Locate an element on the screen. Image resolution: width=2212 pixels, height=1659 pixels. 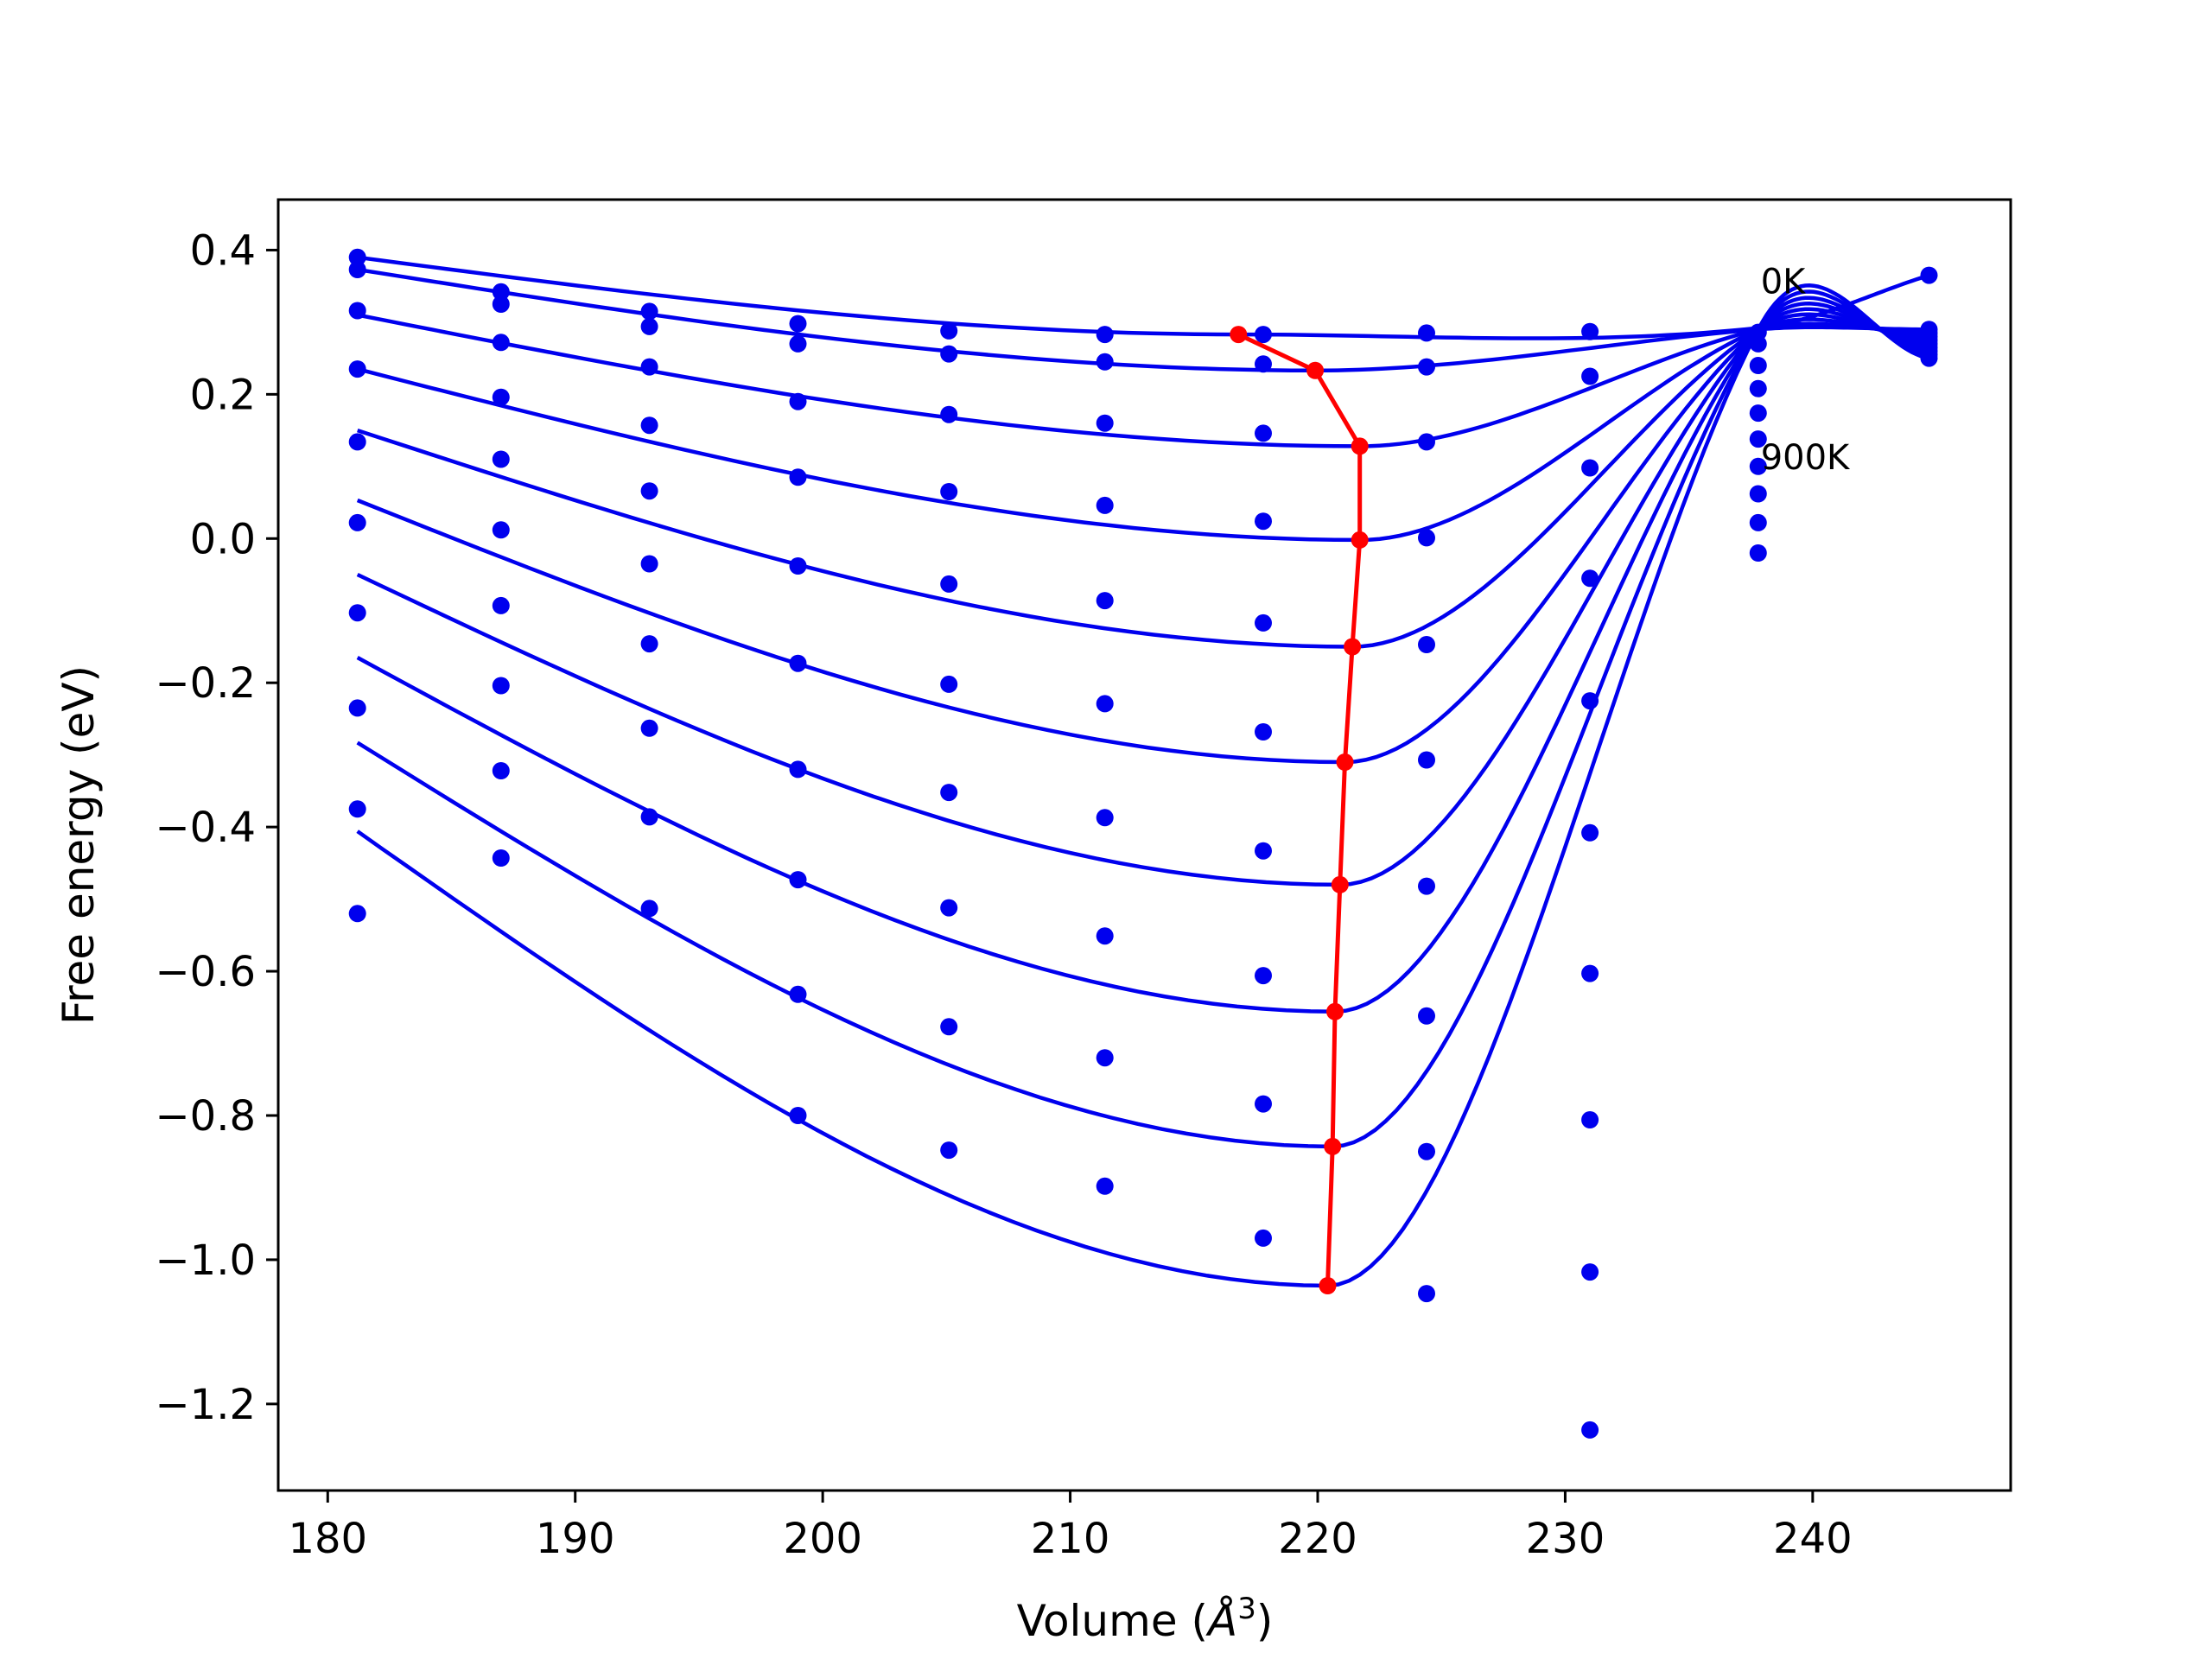
temperature-annotation: 0K is located at coordinates (1784, 282).